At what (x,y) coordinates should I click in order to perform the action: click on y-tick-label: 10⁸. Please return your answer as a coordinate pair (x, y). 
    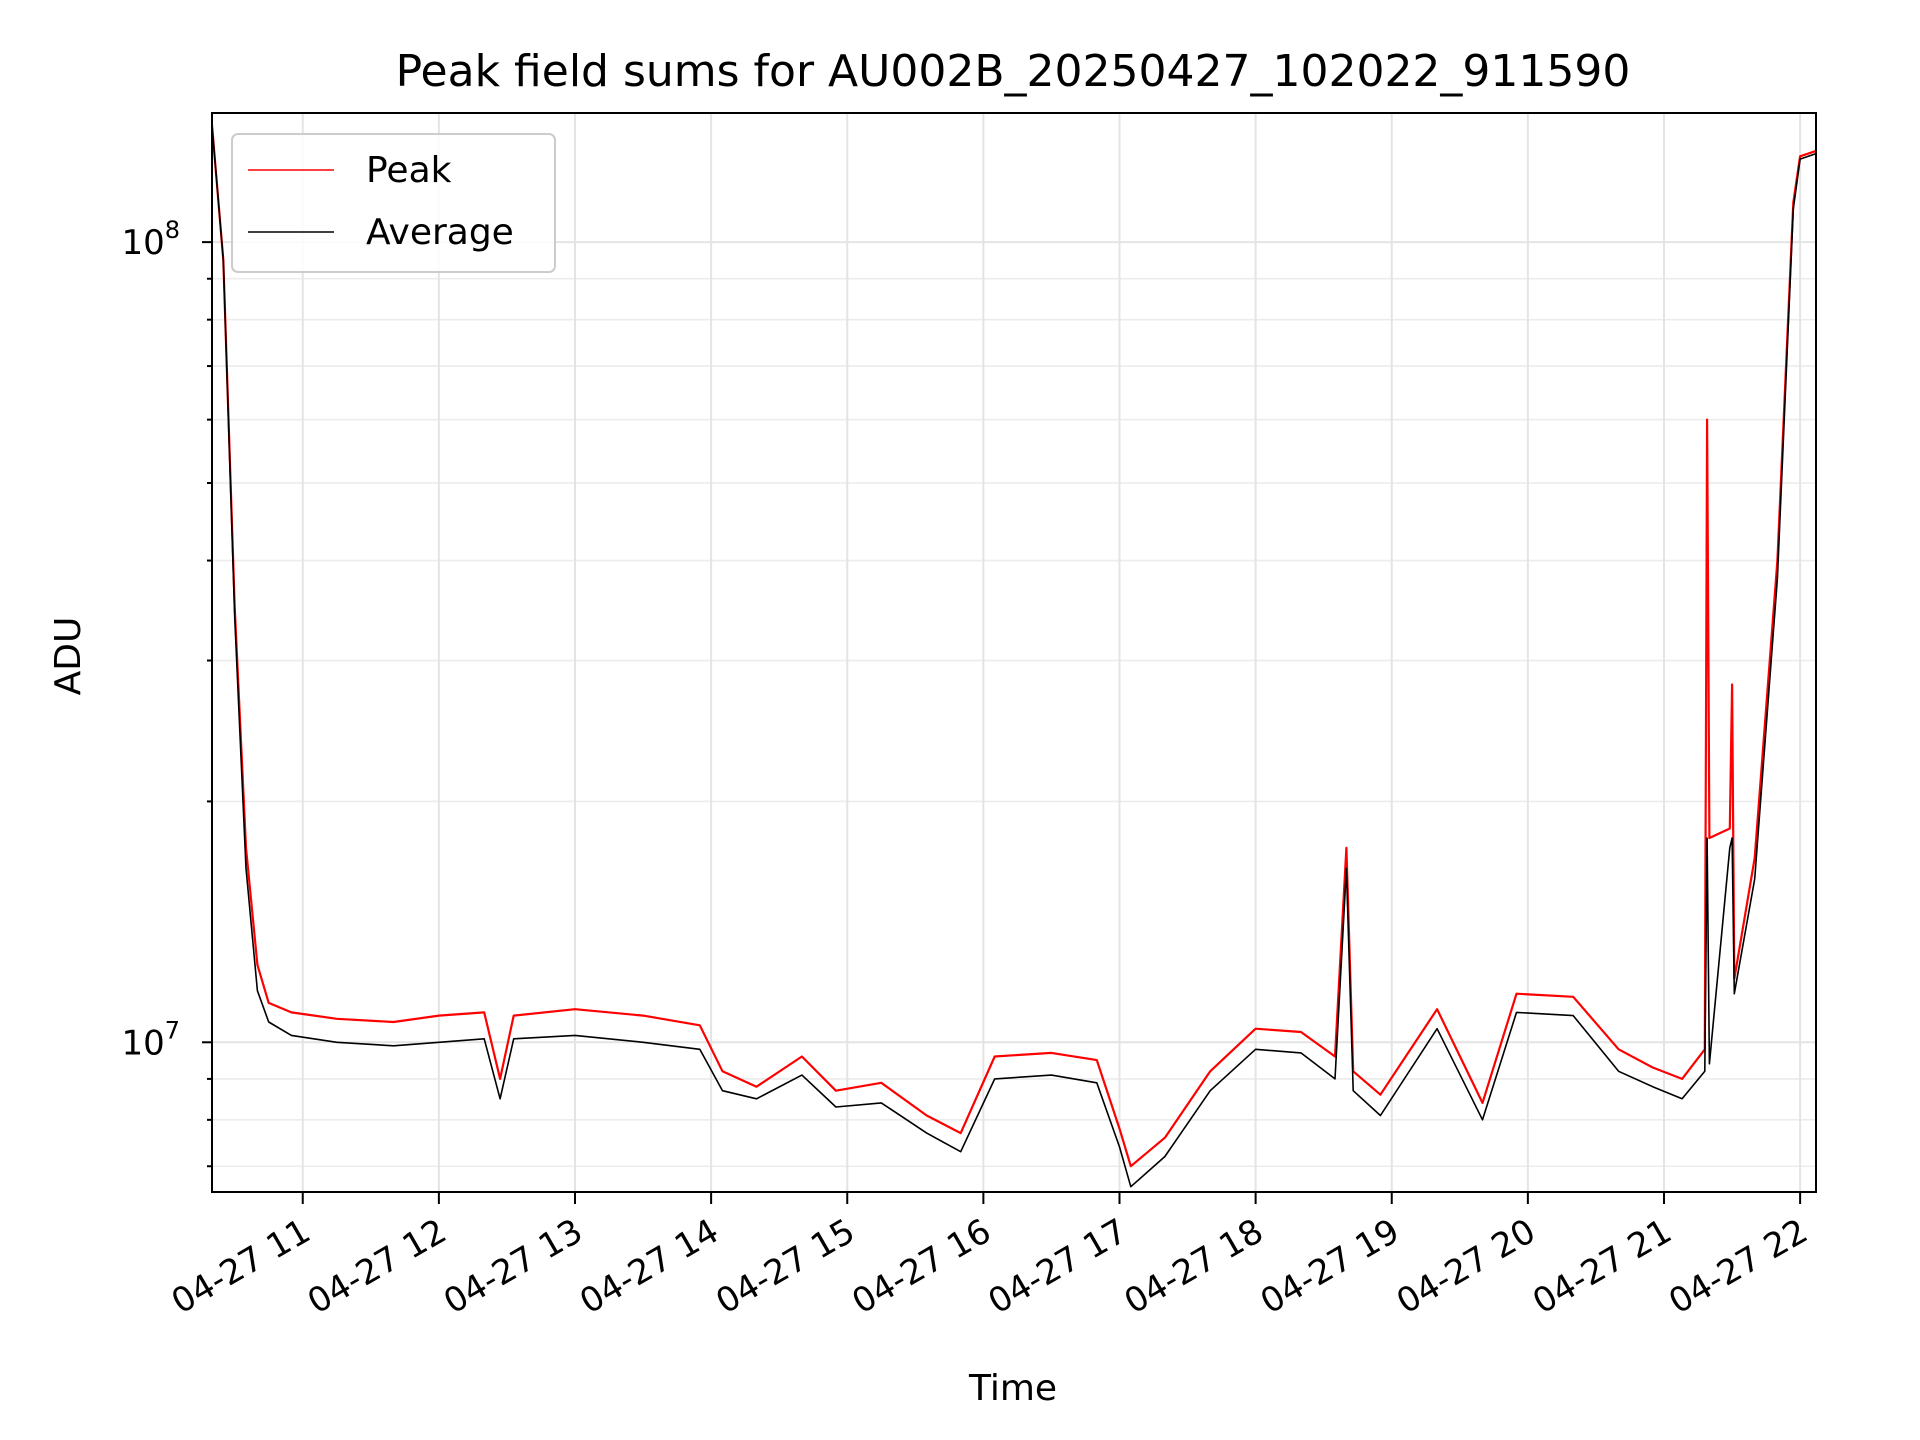
    Looking at the image, I should click on (150, 239).